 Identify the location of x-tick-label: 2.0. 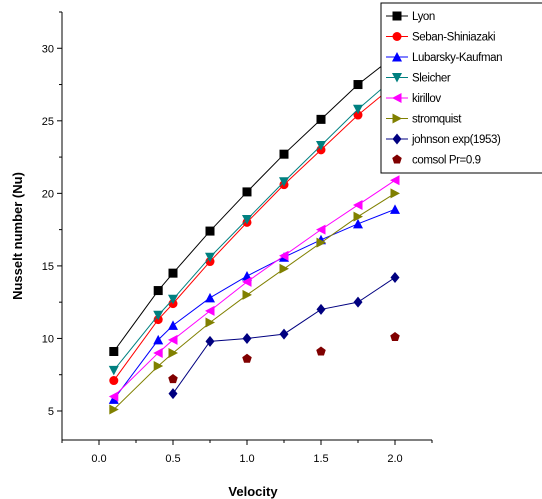
(394, 459).